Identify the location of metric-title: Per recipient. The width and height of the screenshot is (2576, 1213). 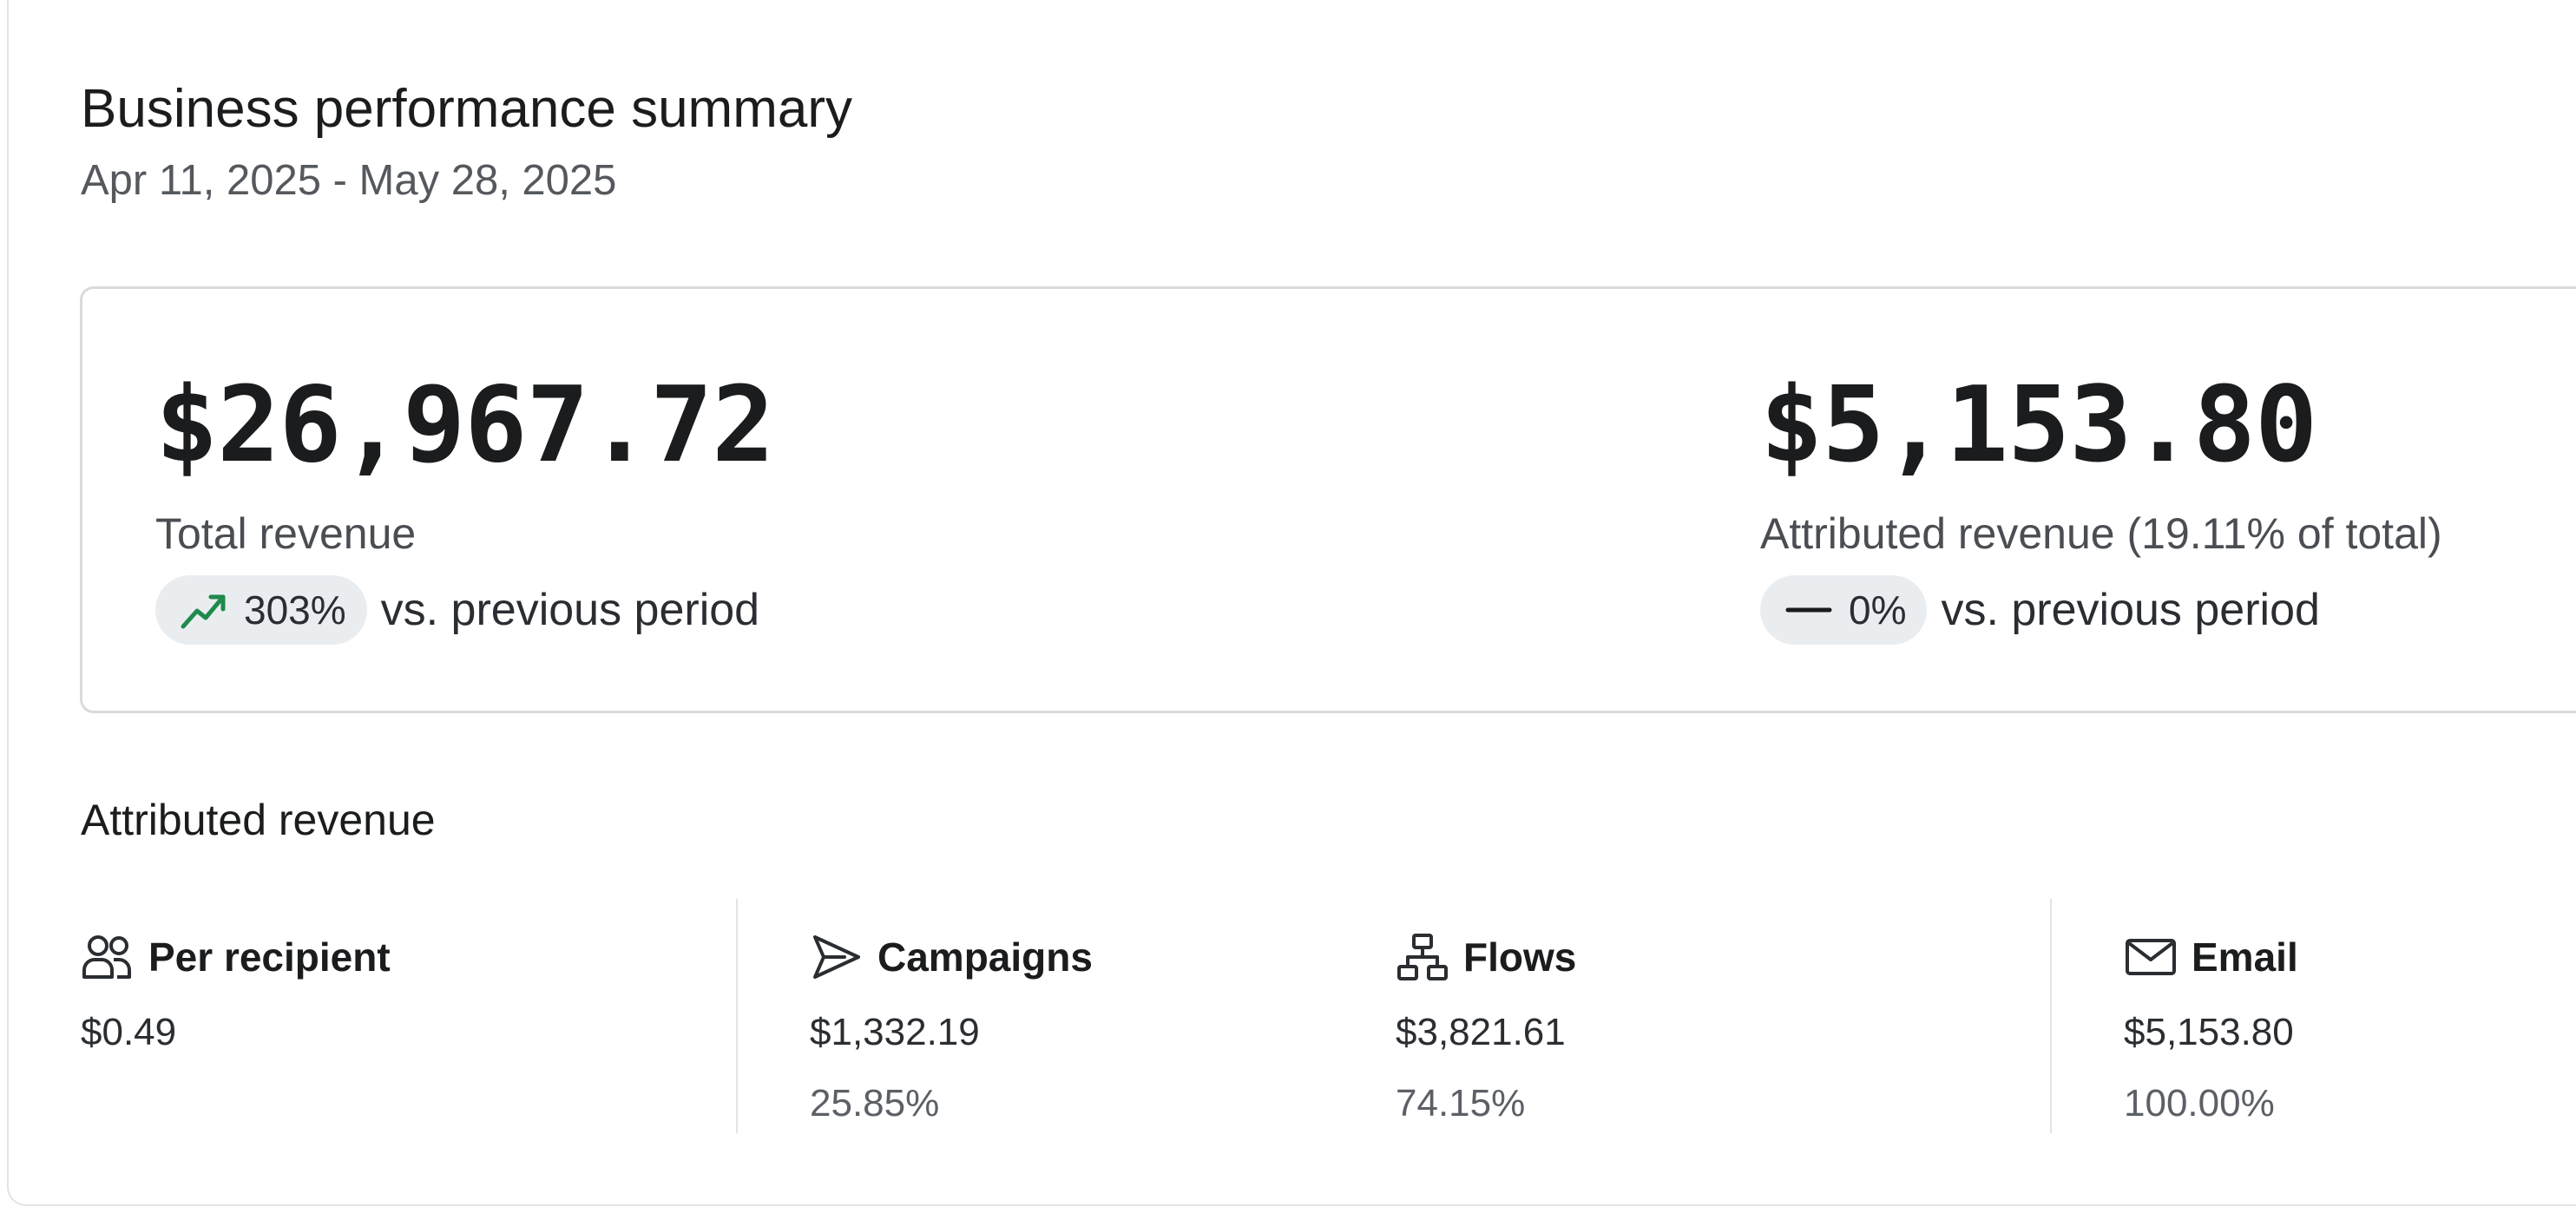
(269, 957).